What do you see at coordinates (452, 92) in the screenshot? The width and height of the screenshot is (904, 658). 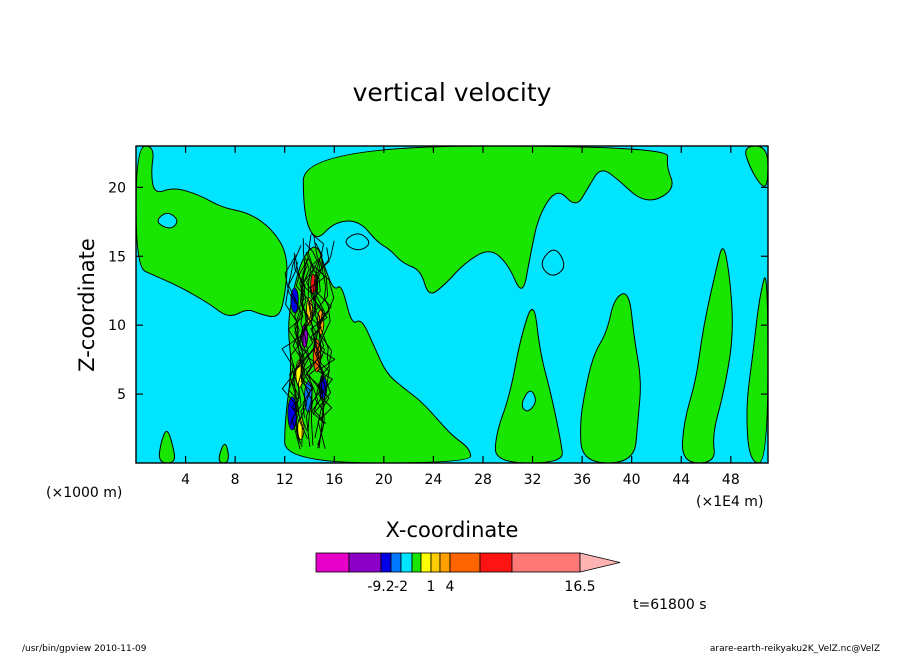 I see `chart-title: vertical velocity` at bounding box center [452, 92].